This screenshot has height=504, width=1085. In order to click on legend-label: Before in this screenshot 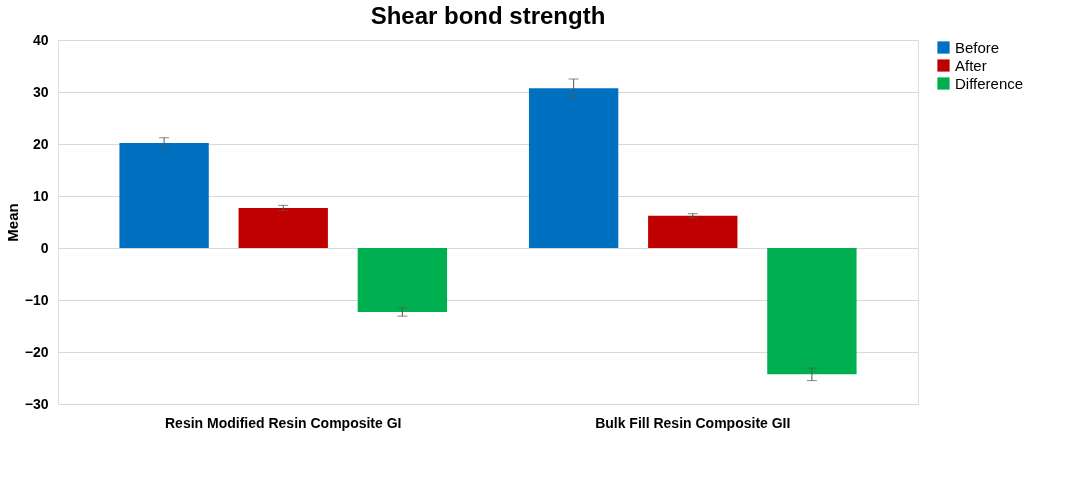, I will do `click(977, 47)`.